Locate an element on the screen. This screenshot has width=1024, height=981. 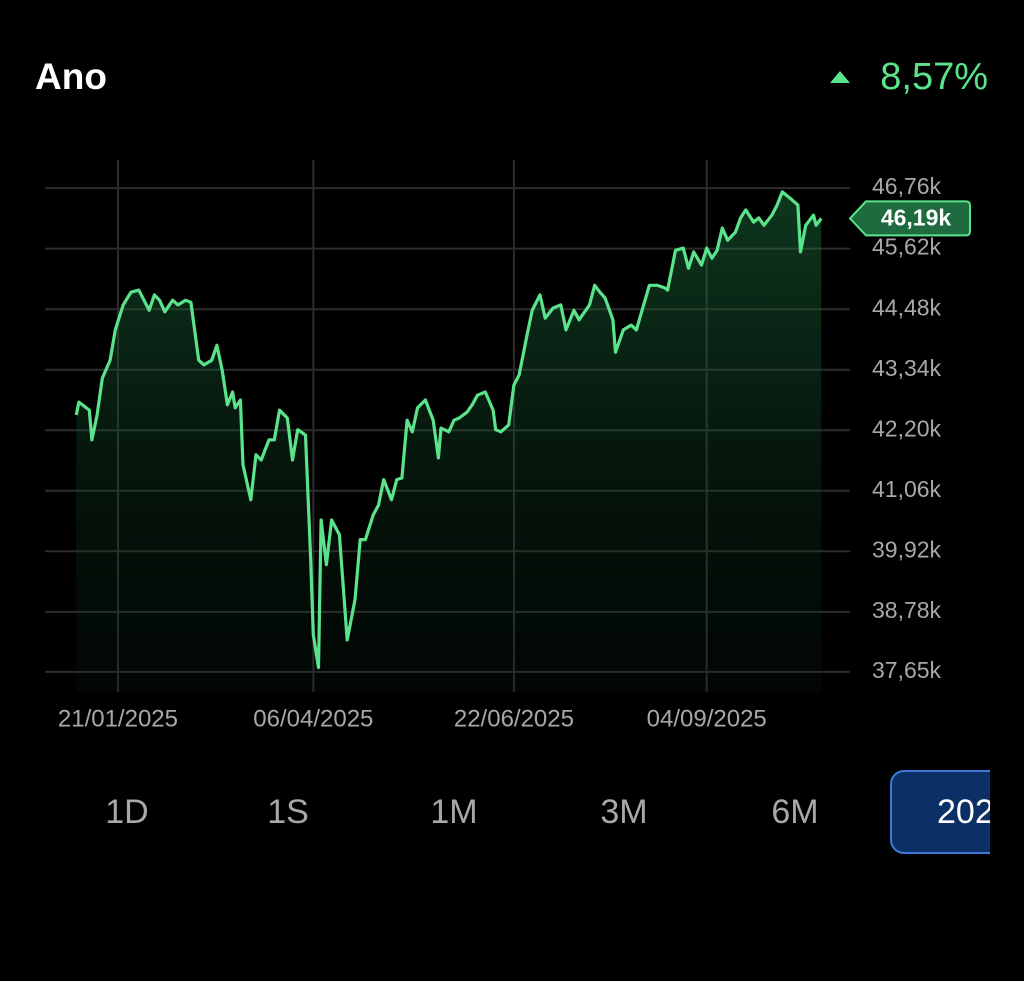
y-tick-label: 38,78k is located at coordinates (907, 610).